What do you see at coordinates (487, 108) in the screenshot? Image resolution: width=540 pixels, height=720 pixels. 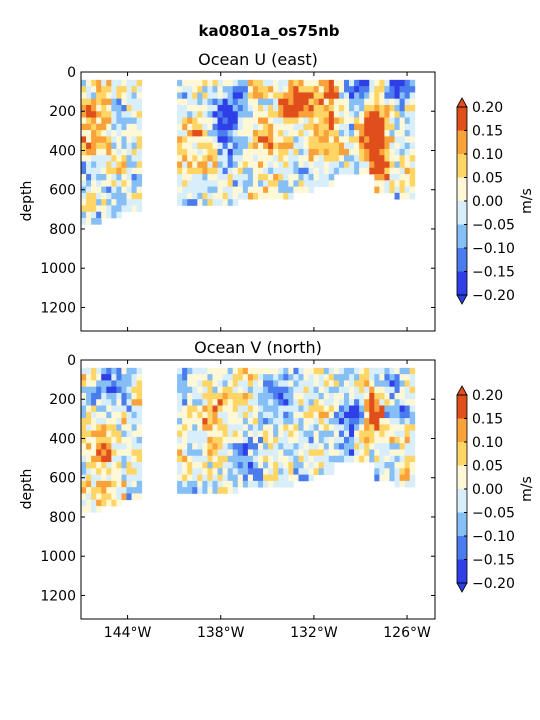 I see `colorbar-tick-label: 0.20` at bounding box center [487, 108].